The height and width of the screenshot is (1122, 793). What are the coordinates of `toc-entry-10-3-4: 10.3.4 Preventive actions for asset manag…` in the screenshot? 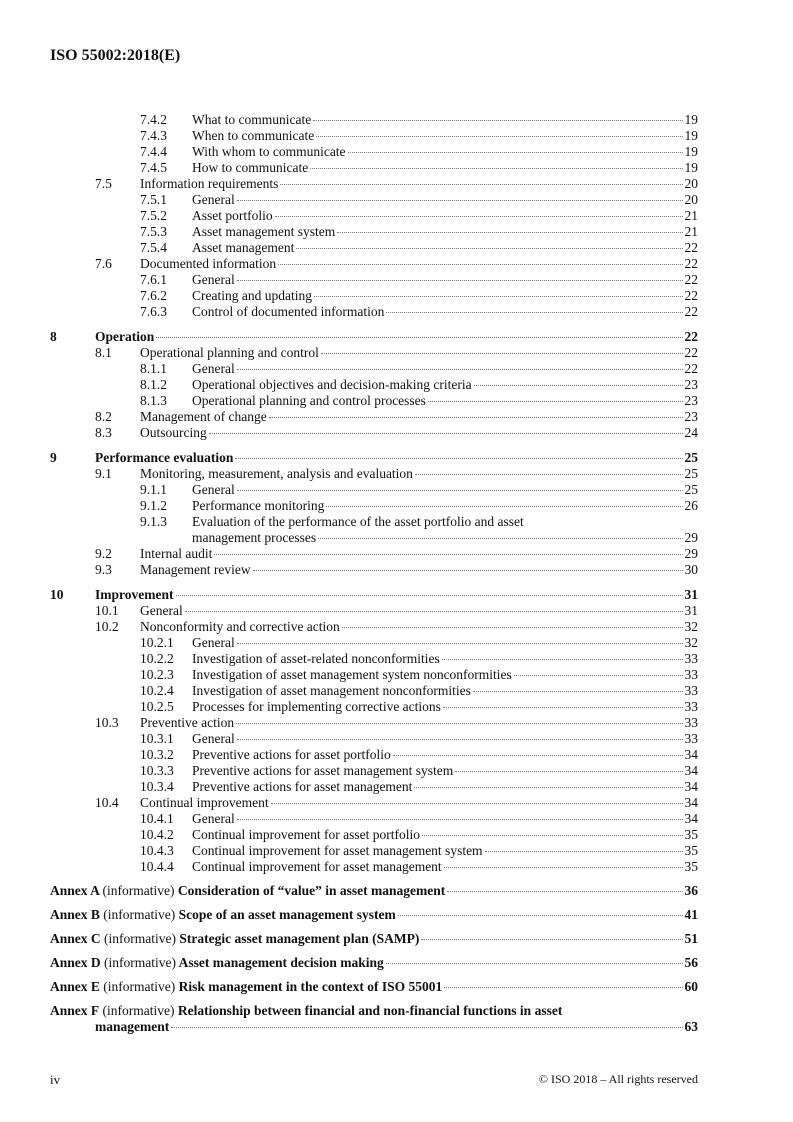 It's located at (374, 787).